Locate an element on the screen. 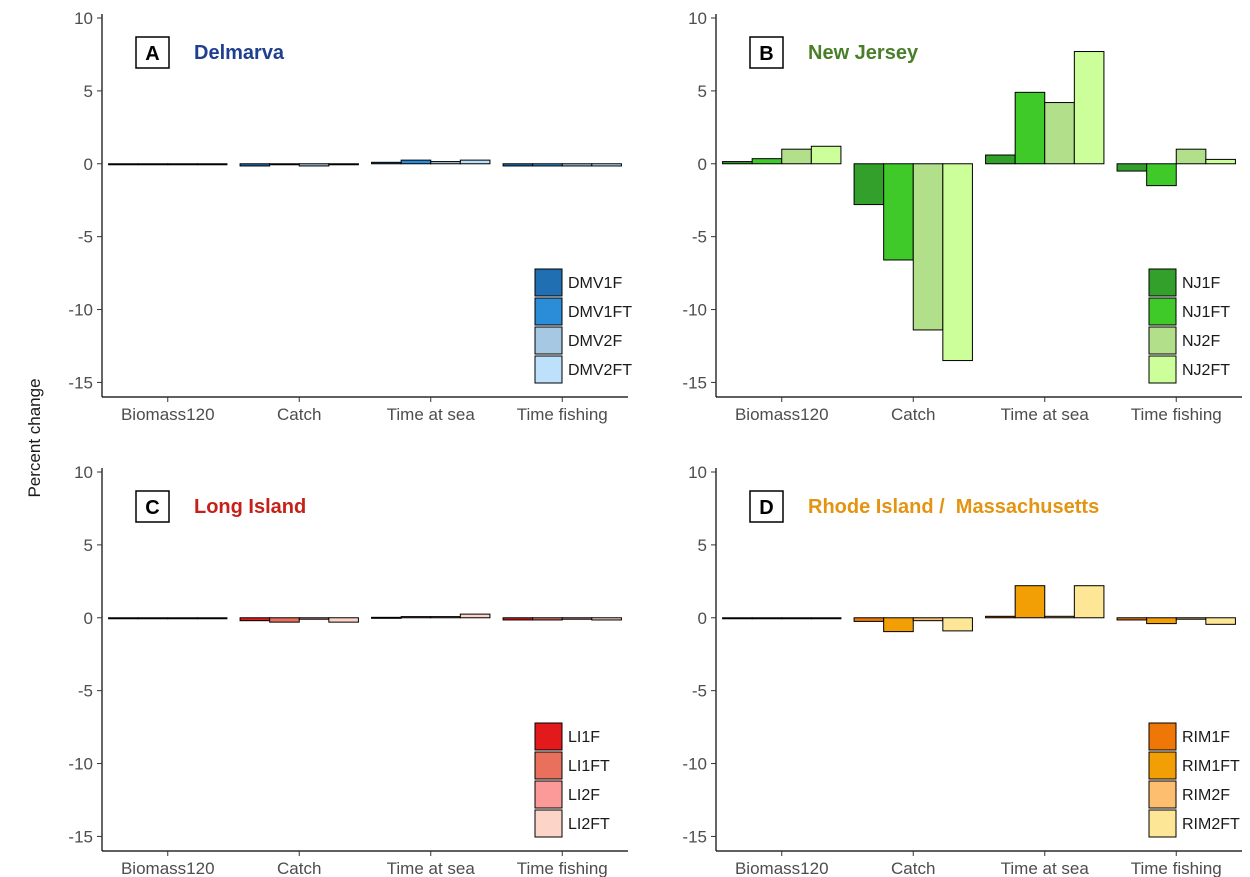 The height and width of the screenshot is (877, 1250). legend-label: NJ2FT is located at coordinates (1206, 370).